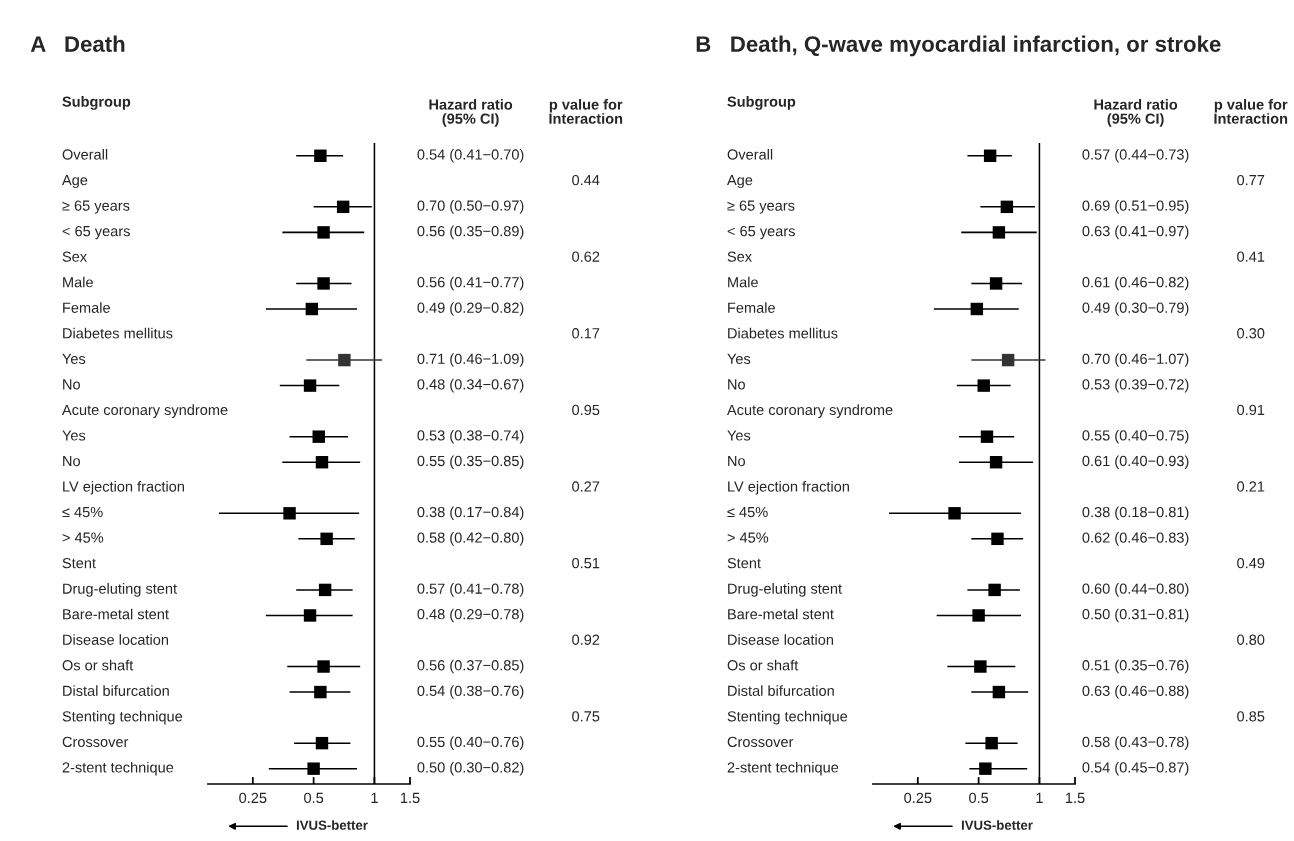 This screenshot has height=841, width=1294. I want to click on text: 0.41, so click(1251, 256).